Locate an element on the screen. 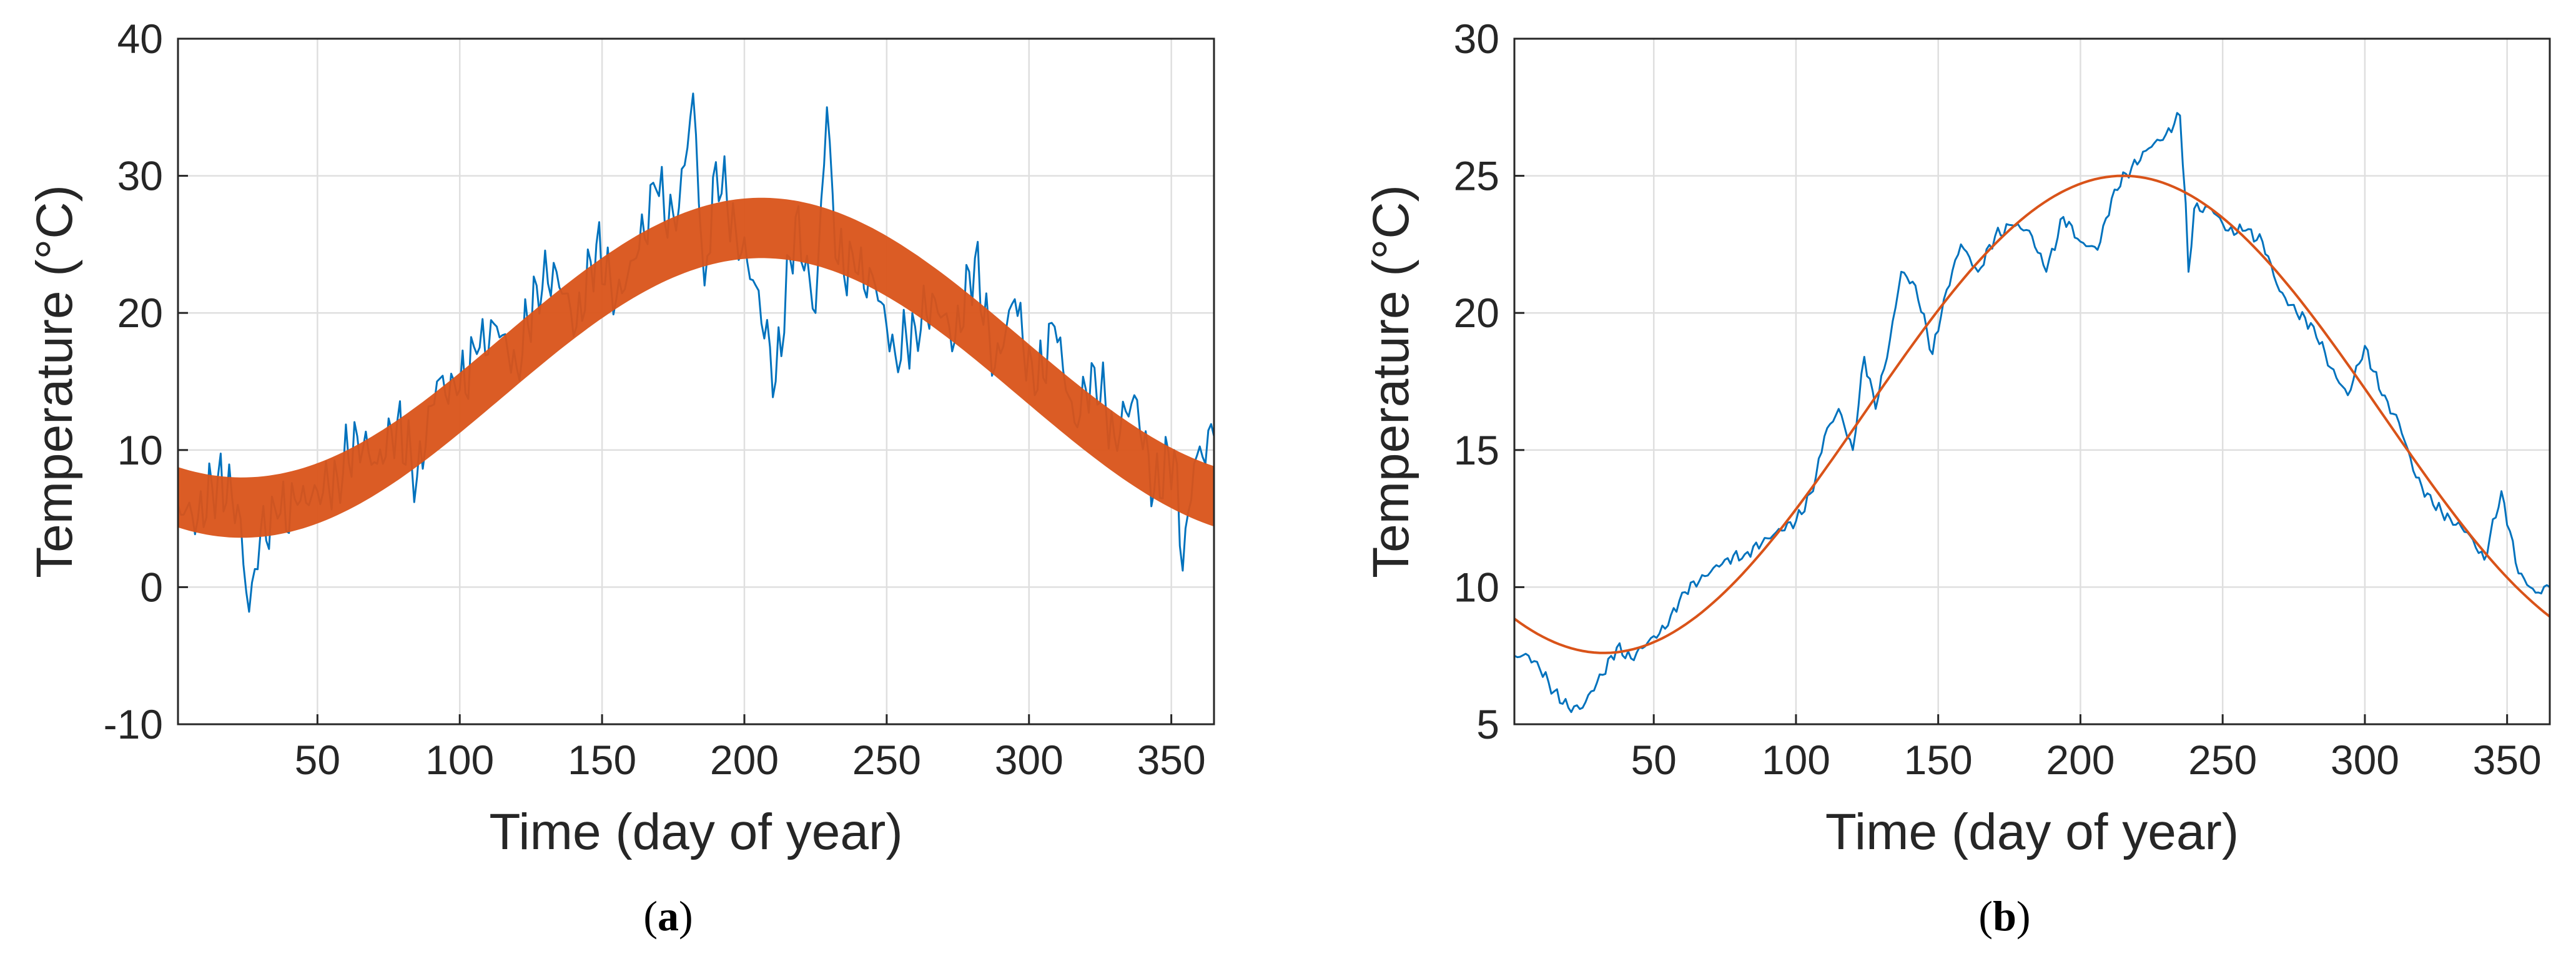 This screenshot has width=2576, height=959. fit-band is located at coordinates (696, 367).